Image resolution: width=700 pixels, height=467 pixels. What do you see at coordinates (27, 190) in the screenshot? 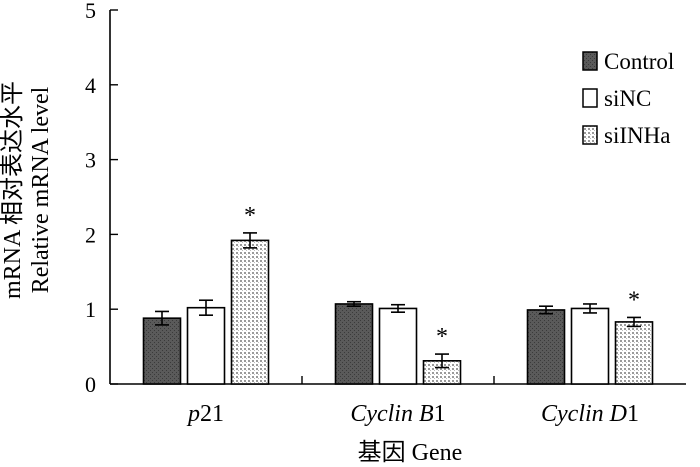
I see `y-axis-title: mRNA 相对表达水平 Relative mRNA level` at bounding box center [27, 190].